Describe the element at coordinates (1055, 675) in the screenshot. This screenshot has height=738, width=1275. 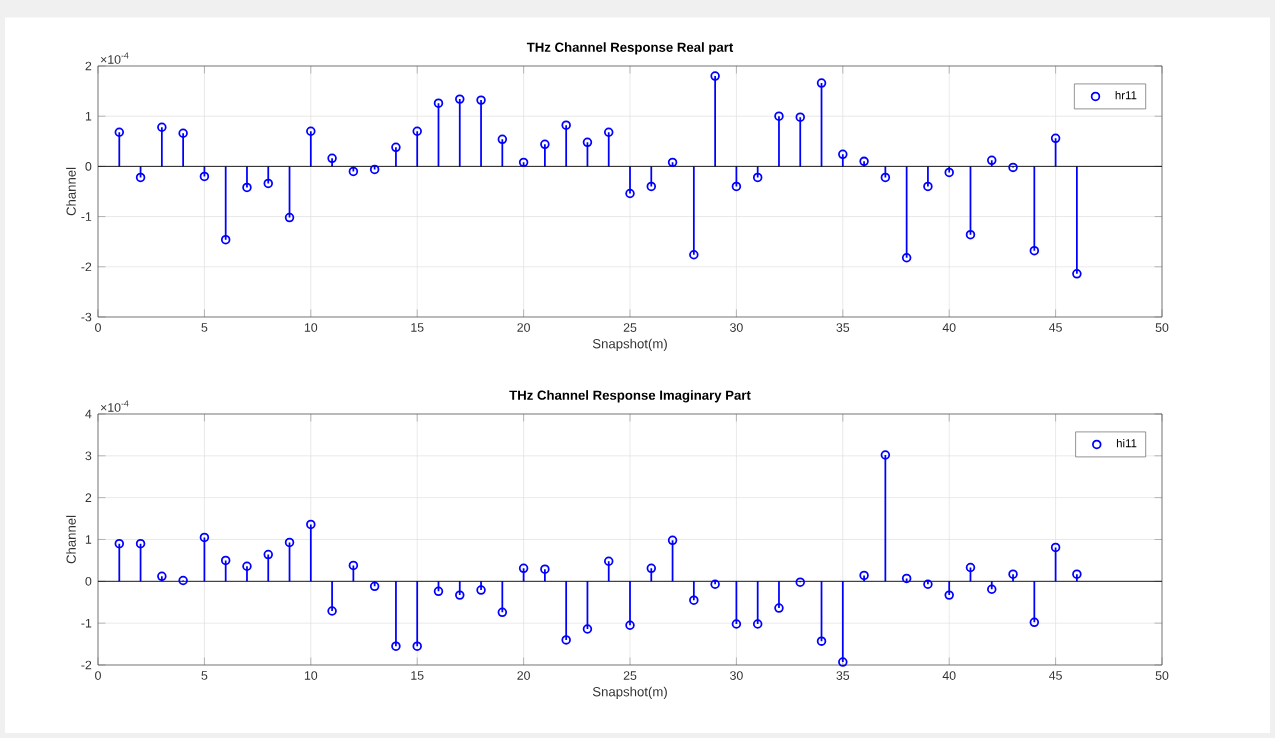
I see `x-tick-label: 45` at that location.